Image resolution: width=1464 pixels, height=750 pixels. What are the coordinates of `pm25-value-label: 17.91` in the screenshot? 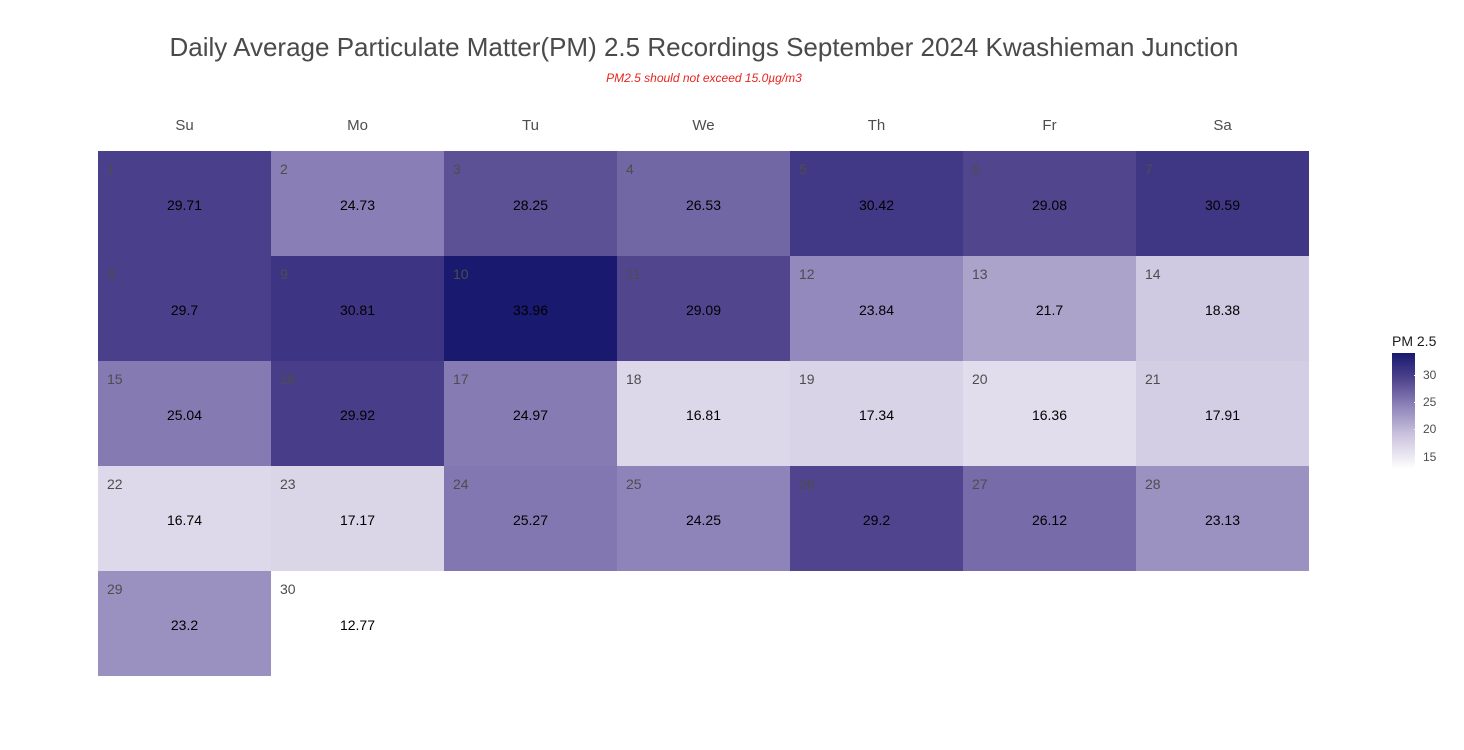 It's located at (1222, 415).